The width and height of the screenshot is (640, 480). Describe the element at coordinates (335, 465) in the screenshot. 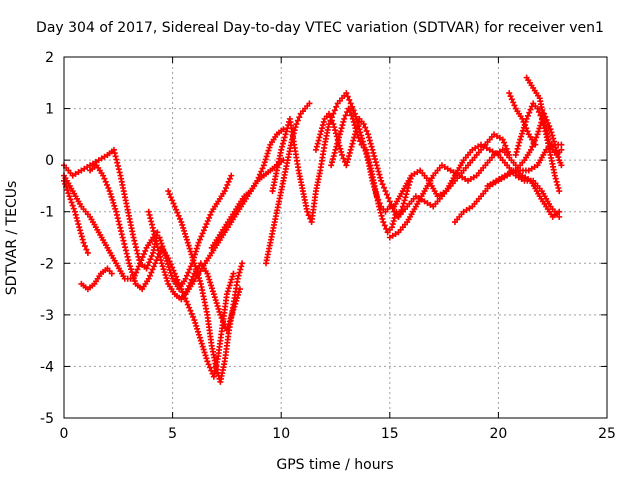

I see `x-axis-label: GPS time / hours` at that location.